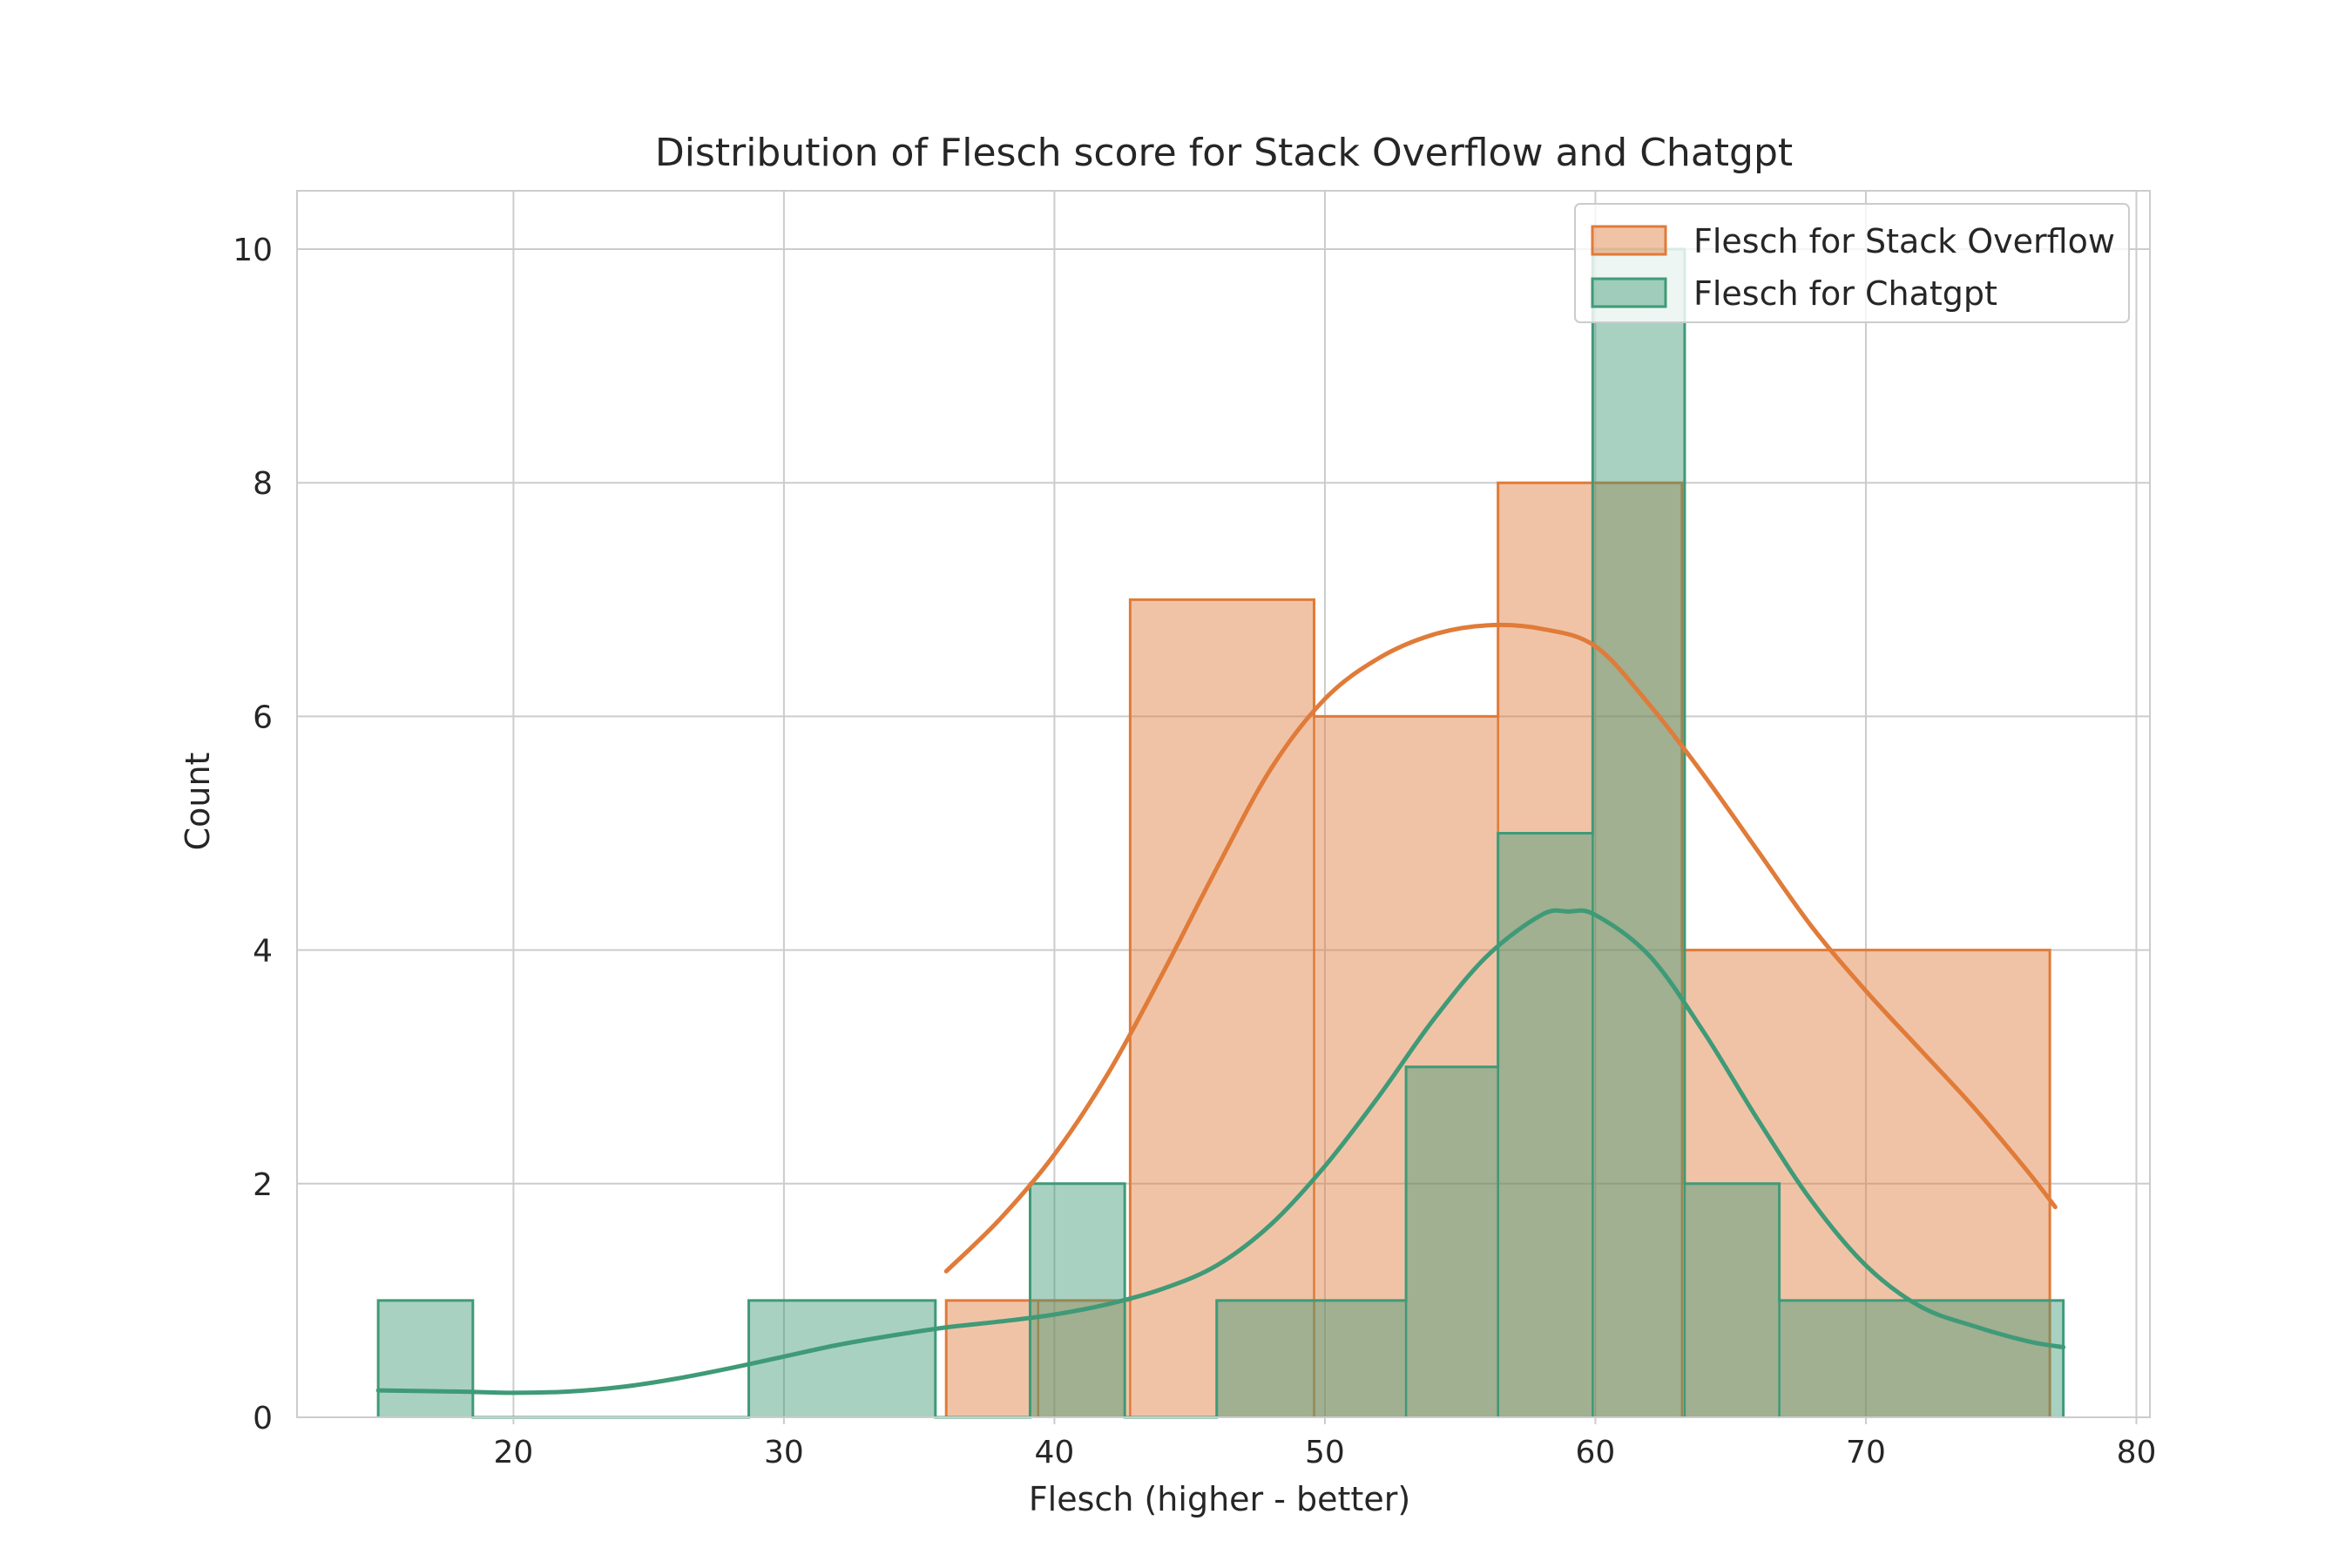 The height and width of the screenshot is (1568, 2352). What do you see at coordinates (1866, 1452) in the screenshot?
I see `x-tick-label: 70` at bounding box center [1866, 1452].